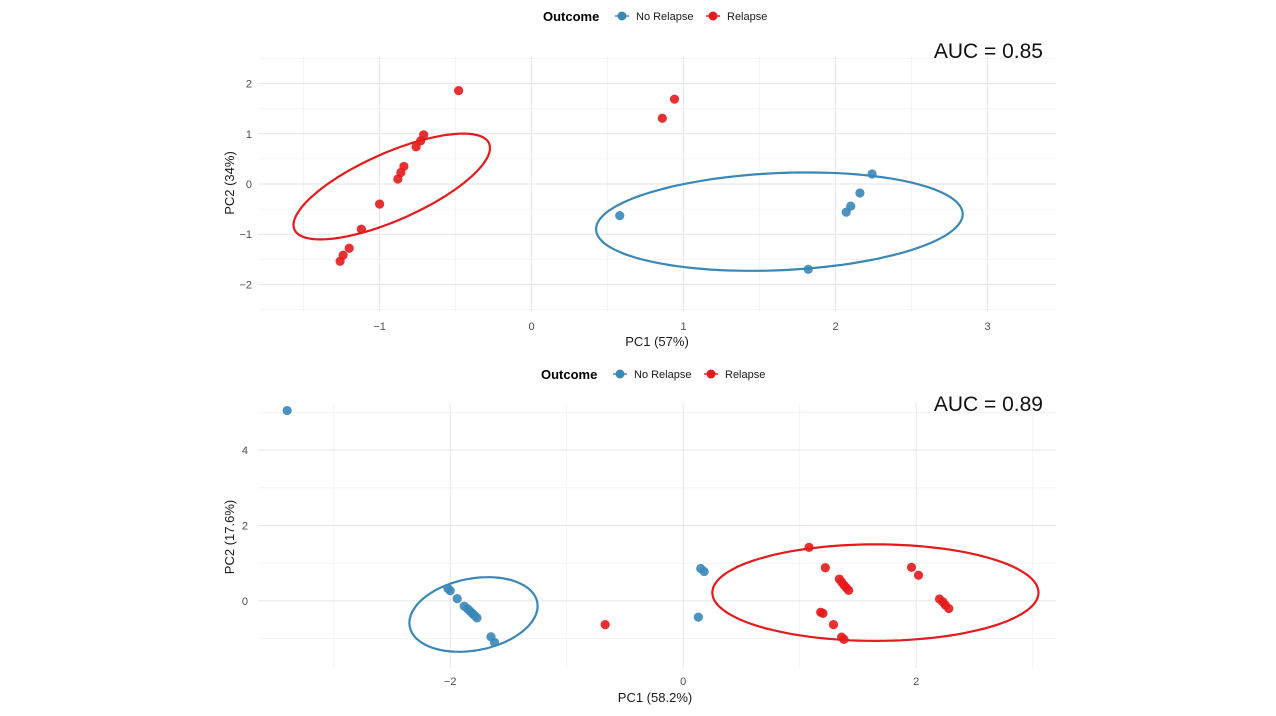 This screenshot has height=716, width=1276. I want to click on y-axis-title-1: PC2 (34%), so click(229, 183).